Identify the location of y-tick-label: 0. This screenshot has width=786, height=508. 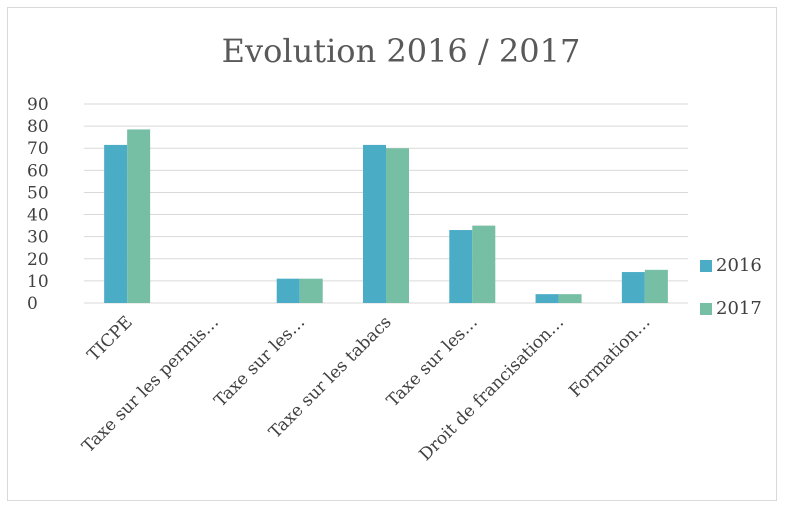
(32, 304).